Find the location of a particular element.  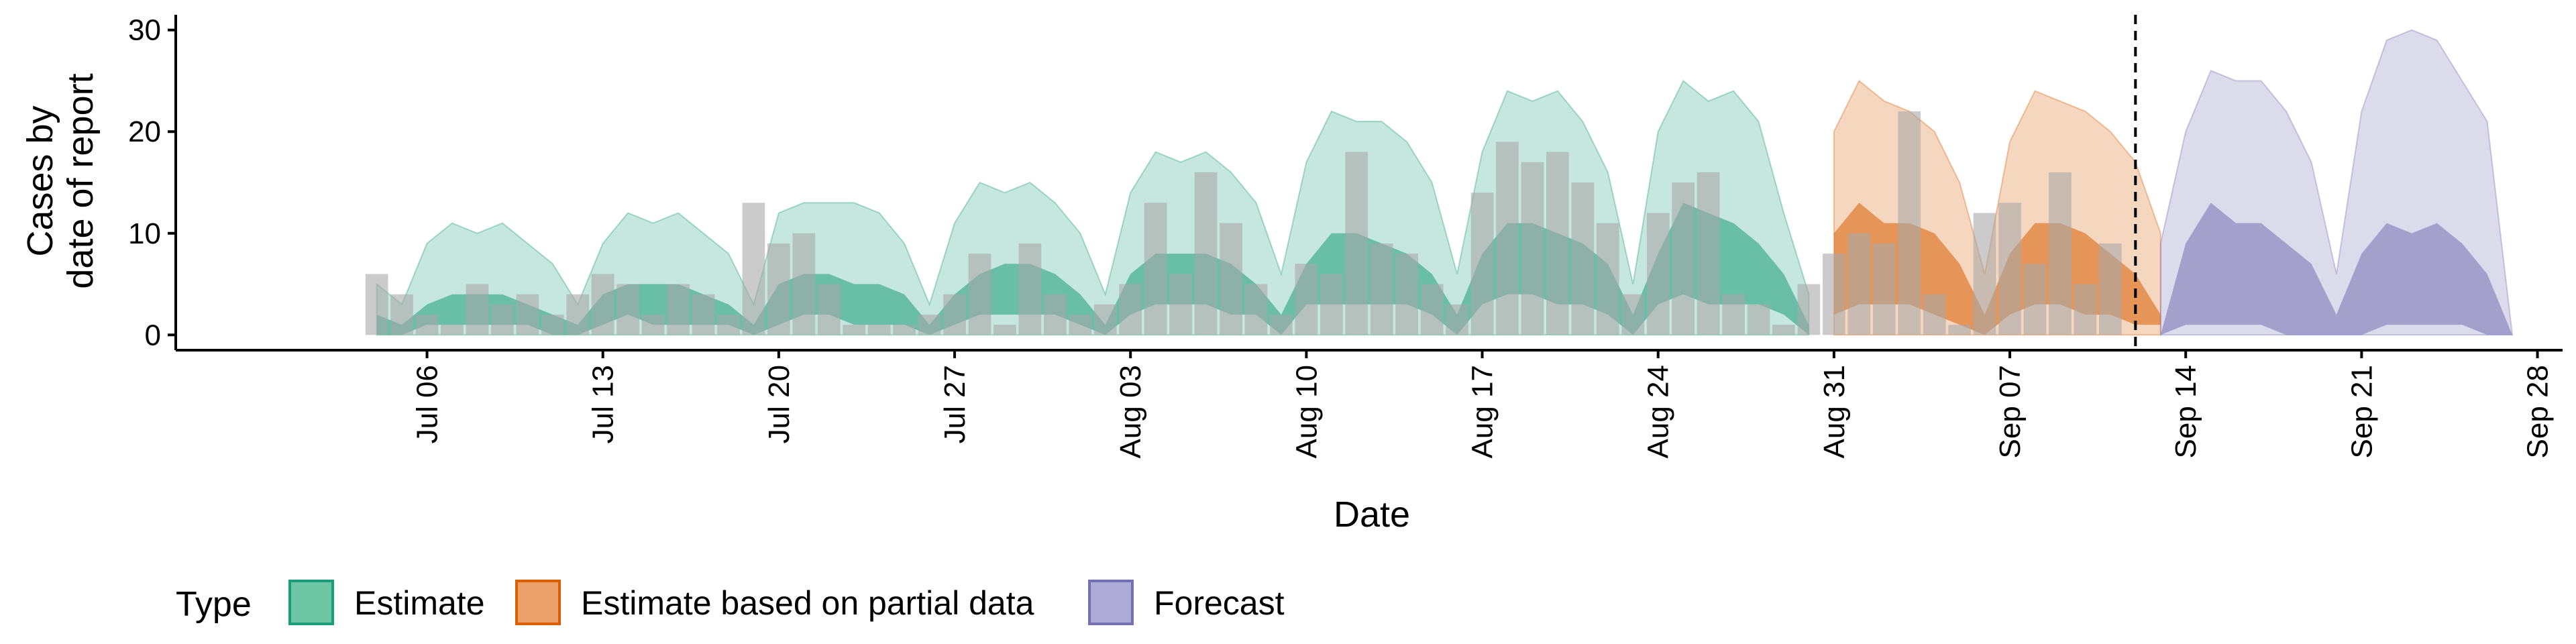

y-axis-title-line-2: date of report is located at coordinates (80, 180).